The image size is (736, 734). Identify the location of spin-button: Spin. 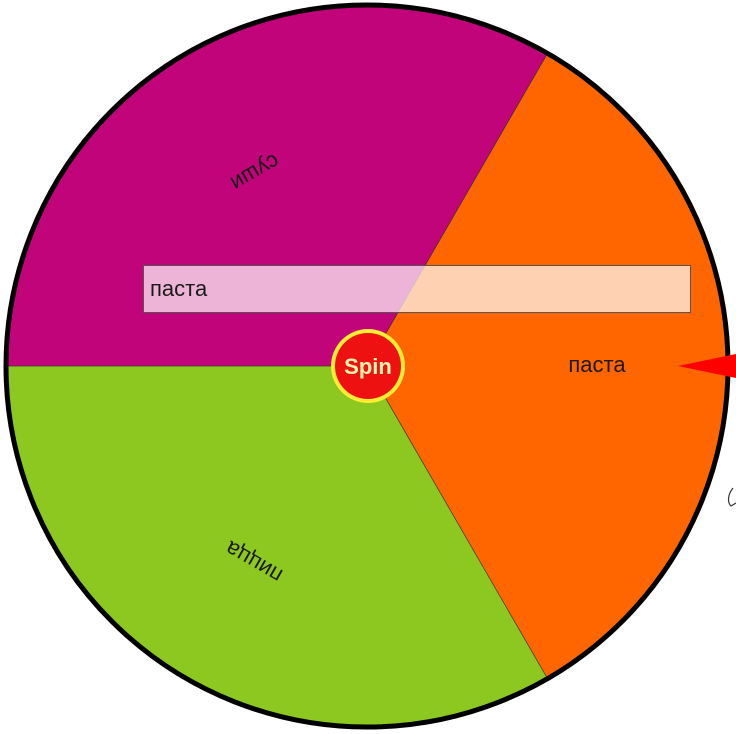
(368, 366).